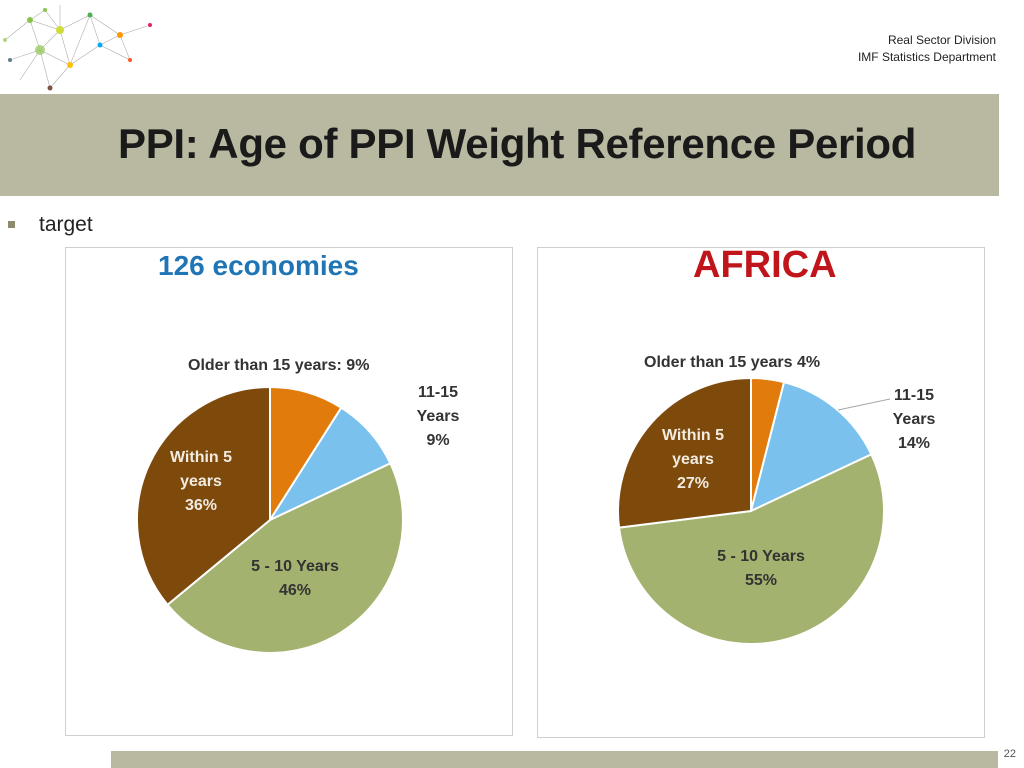 The image size is (1024, 768). Describe the element at coordinates (201, 481) in the screenshot. I see `data-label-within-5: Within 5 years 36%` at that location.